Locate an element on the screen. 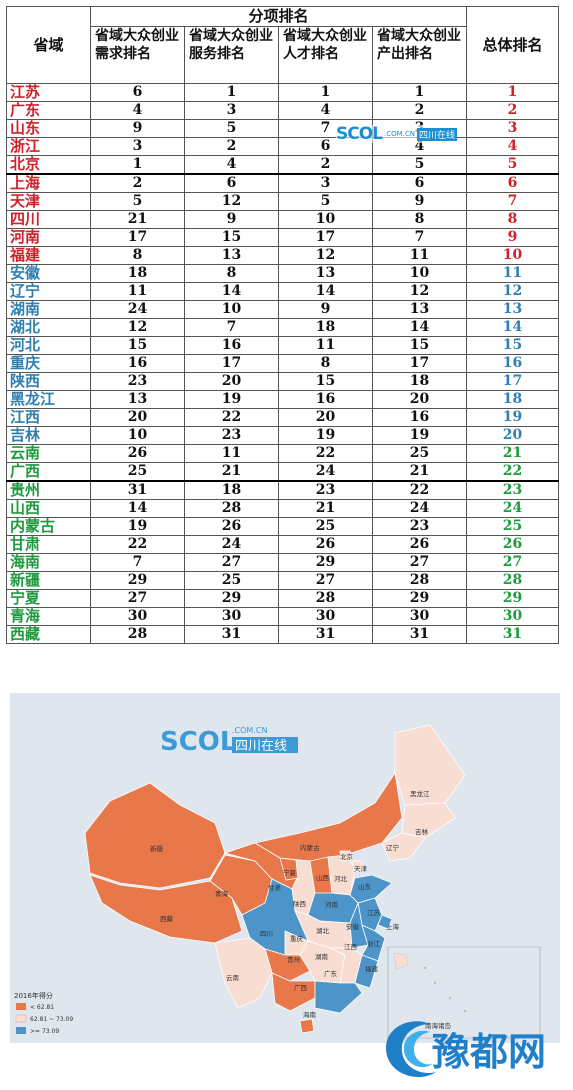  cell-service: 9 is located at coordinates (231, 219).